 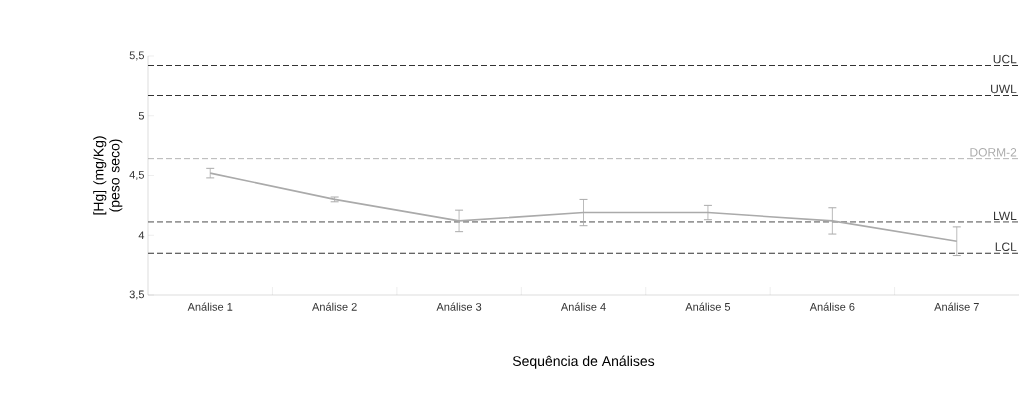 What do you see at coordinates (708, 306) in the screenshot?
I see `x-tick-label: Análise 5` at bounding box center [708, 306].